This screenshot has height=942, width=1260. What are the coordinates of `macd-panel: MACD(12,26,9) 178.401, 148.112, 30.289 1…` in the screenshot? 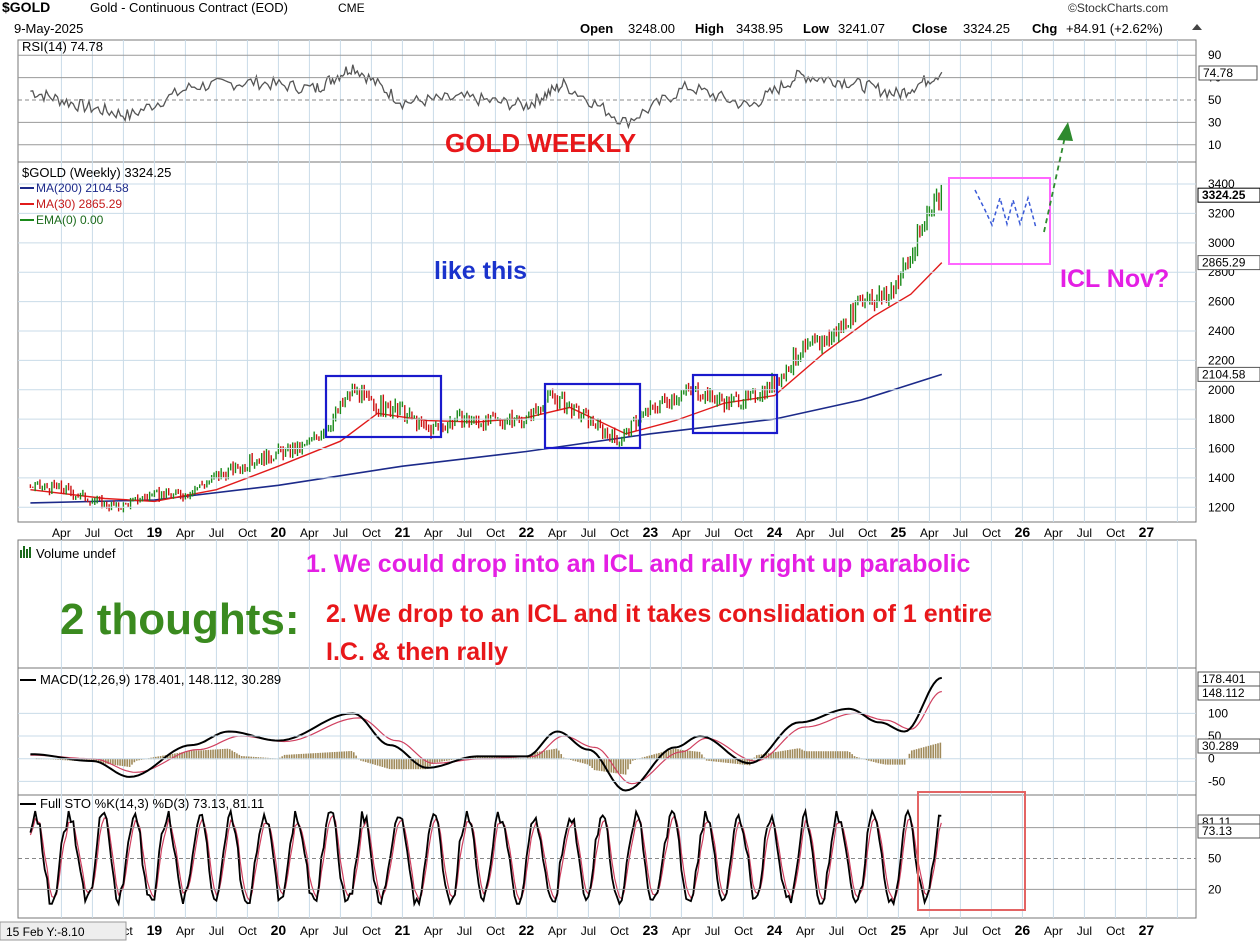 It's located at (639, 731).